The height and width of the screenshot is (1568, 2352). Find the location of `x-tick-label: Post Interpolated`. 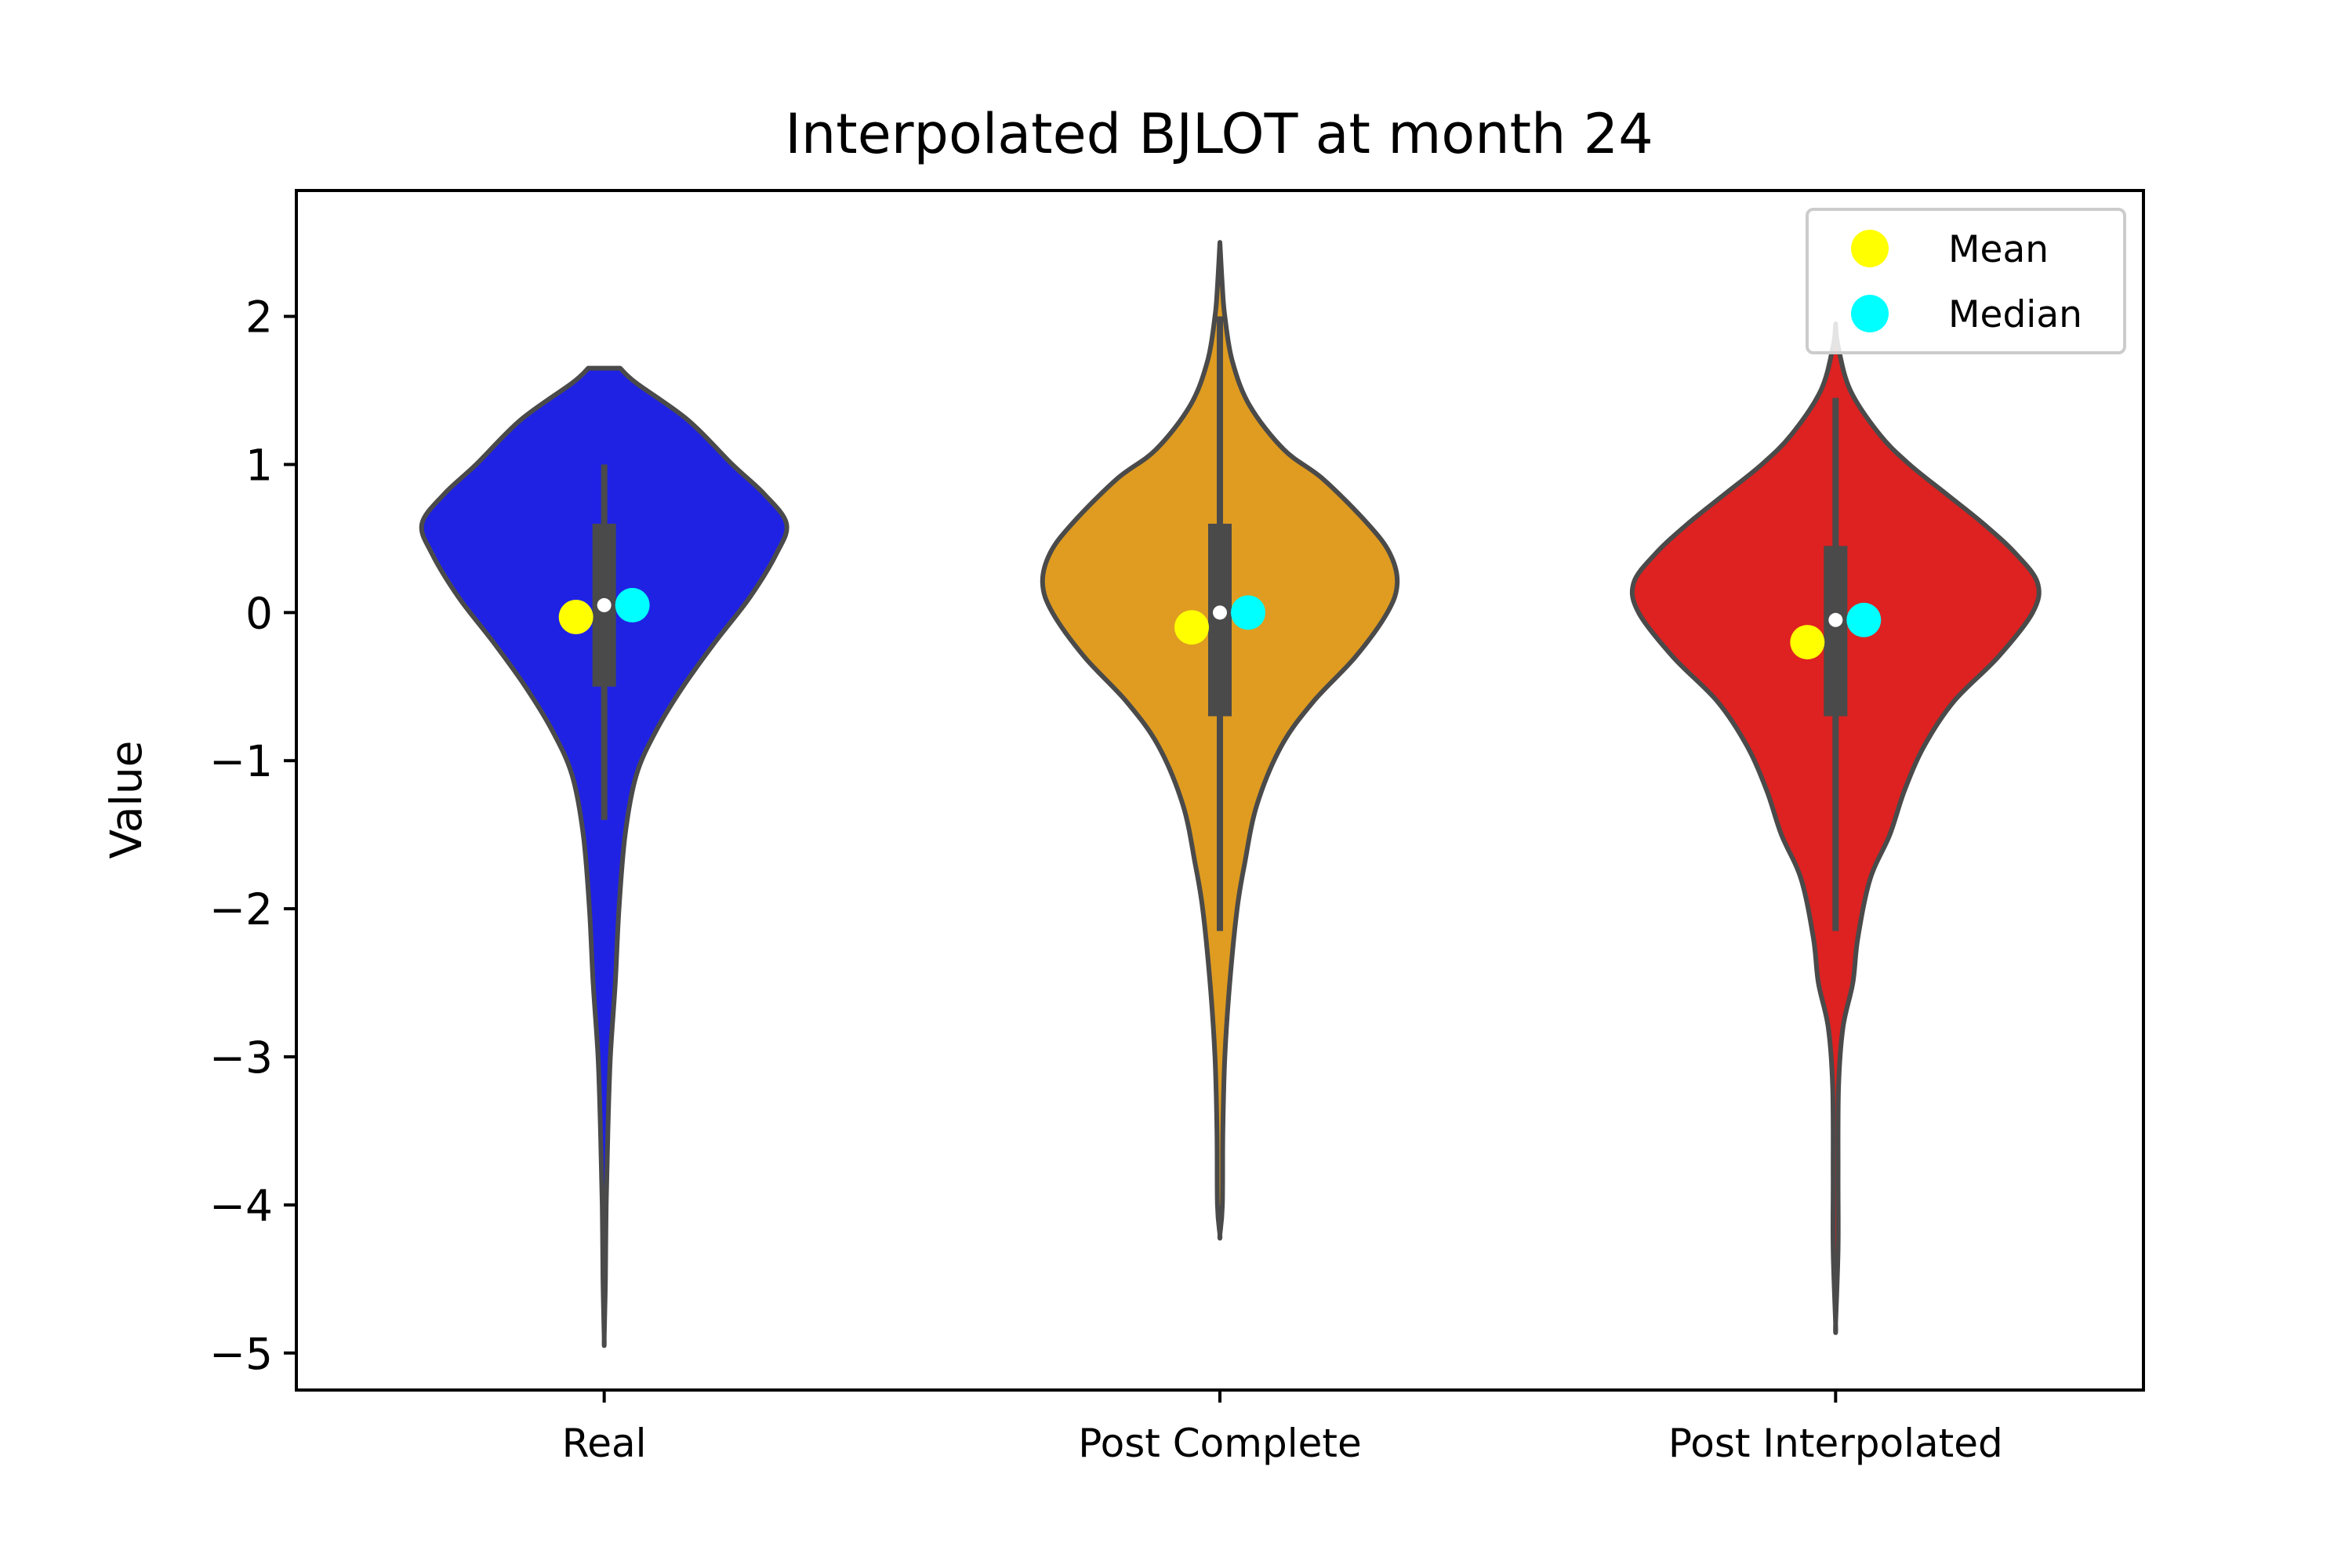

x-tick-label: Post Interpolated is located at coordinates (1835, 1443).